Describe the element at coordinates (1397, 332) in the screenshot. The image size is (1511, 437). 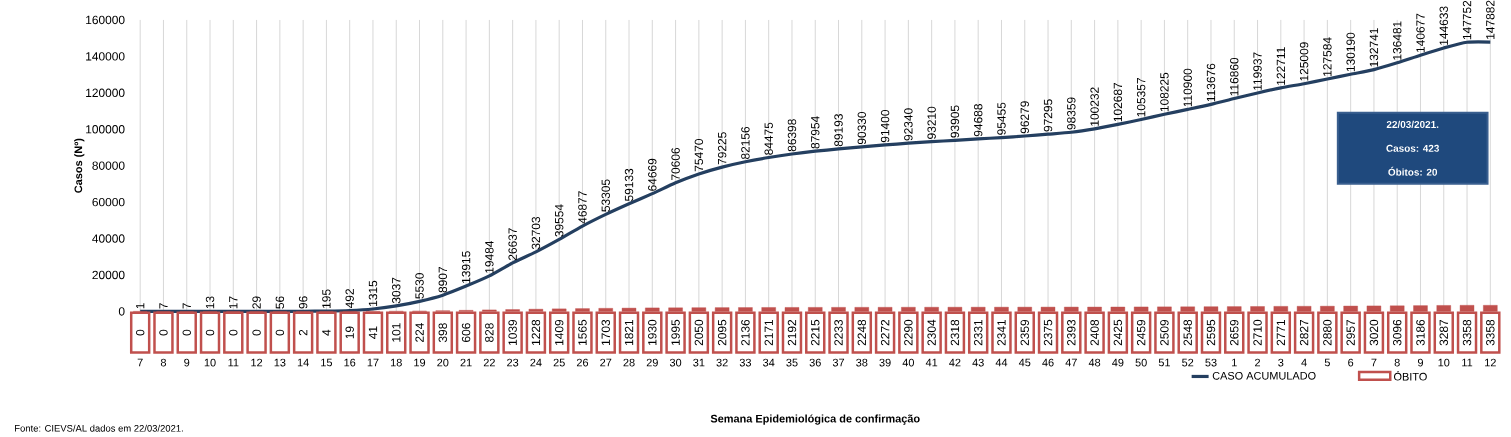
I see `data-label: 3096` at that location.